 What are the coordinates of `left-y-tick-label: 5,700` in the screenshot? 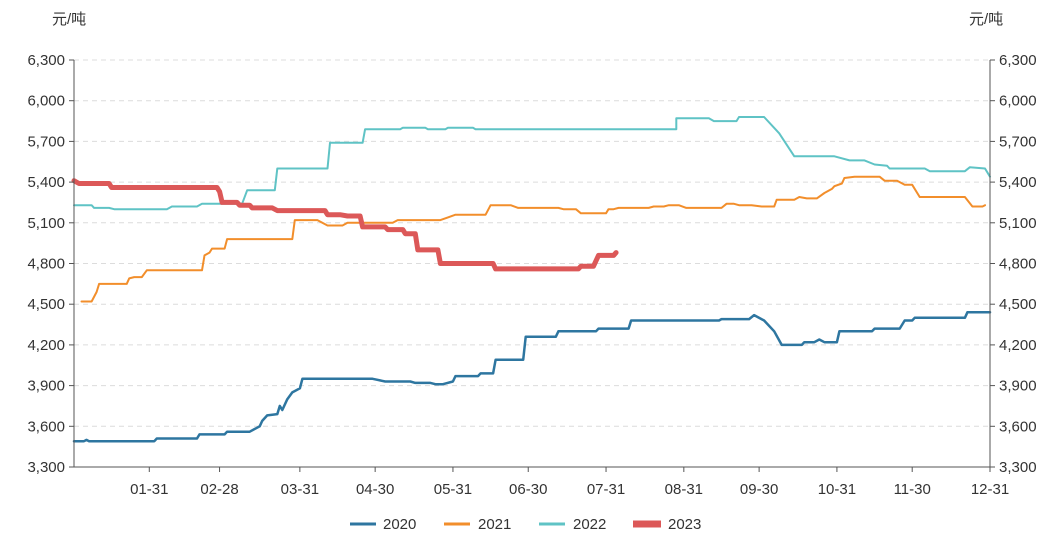 It's located at (46, 141).